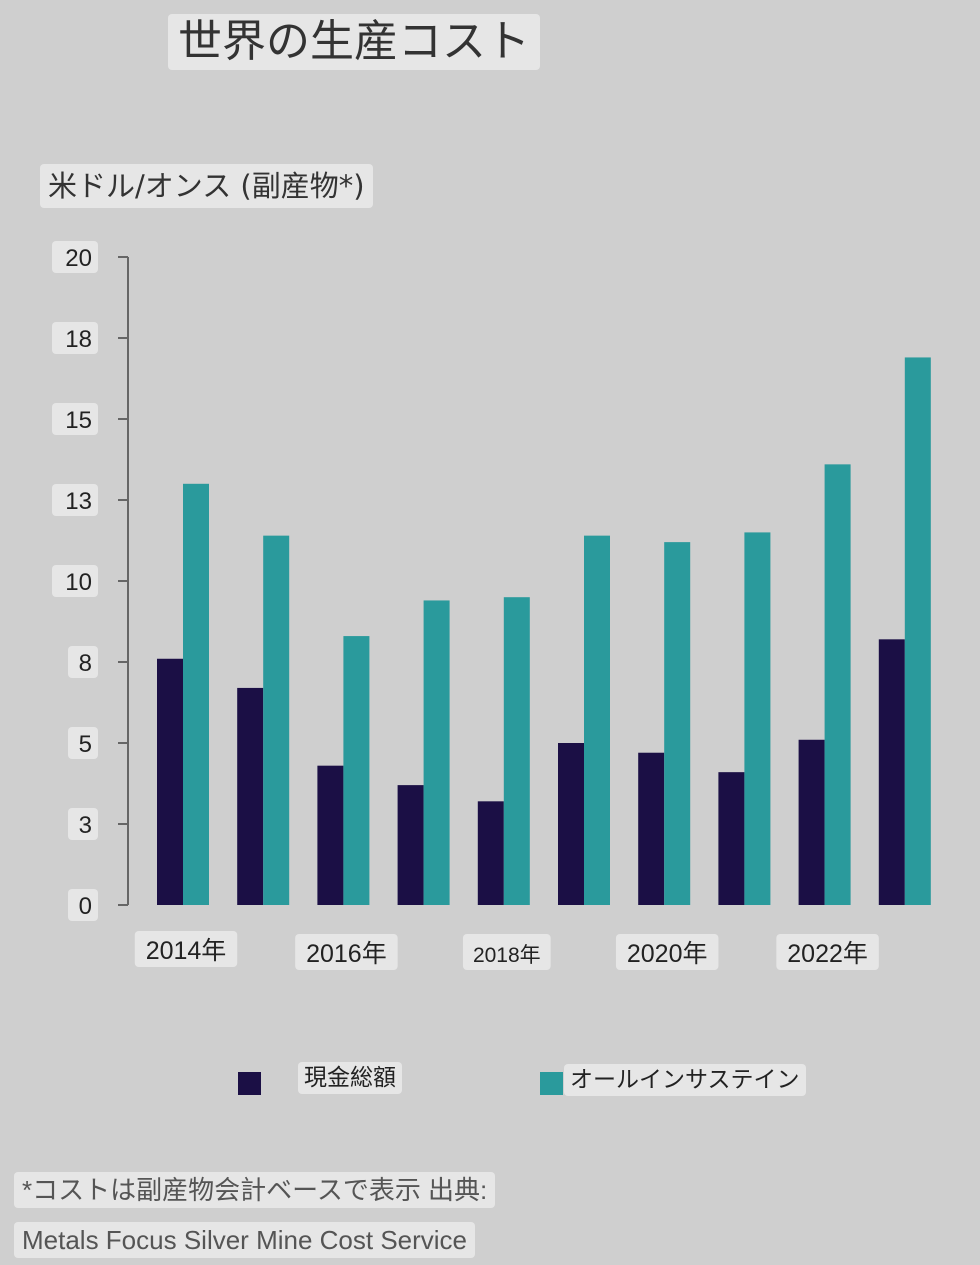 The width and height of the screenshot is (980, 1265). I want to click on bar-aisc-2020, so click(677, 723).